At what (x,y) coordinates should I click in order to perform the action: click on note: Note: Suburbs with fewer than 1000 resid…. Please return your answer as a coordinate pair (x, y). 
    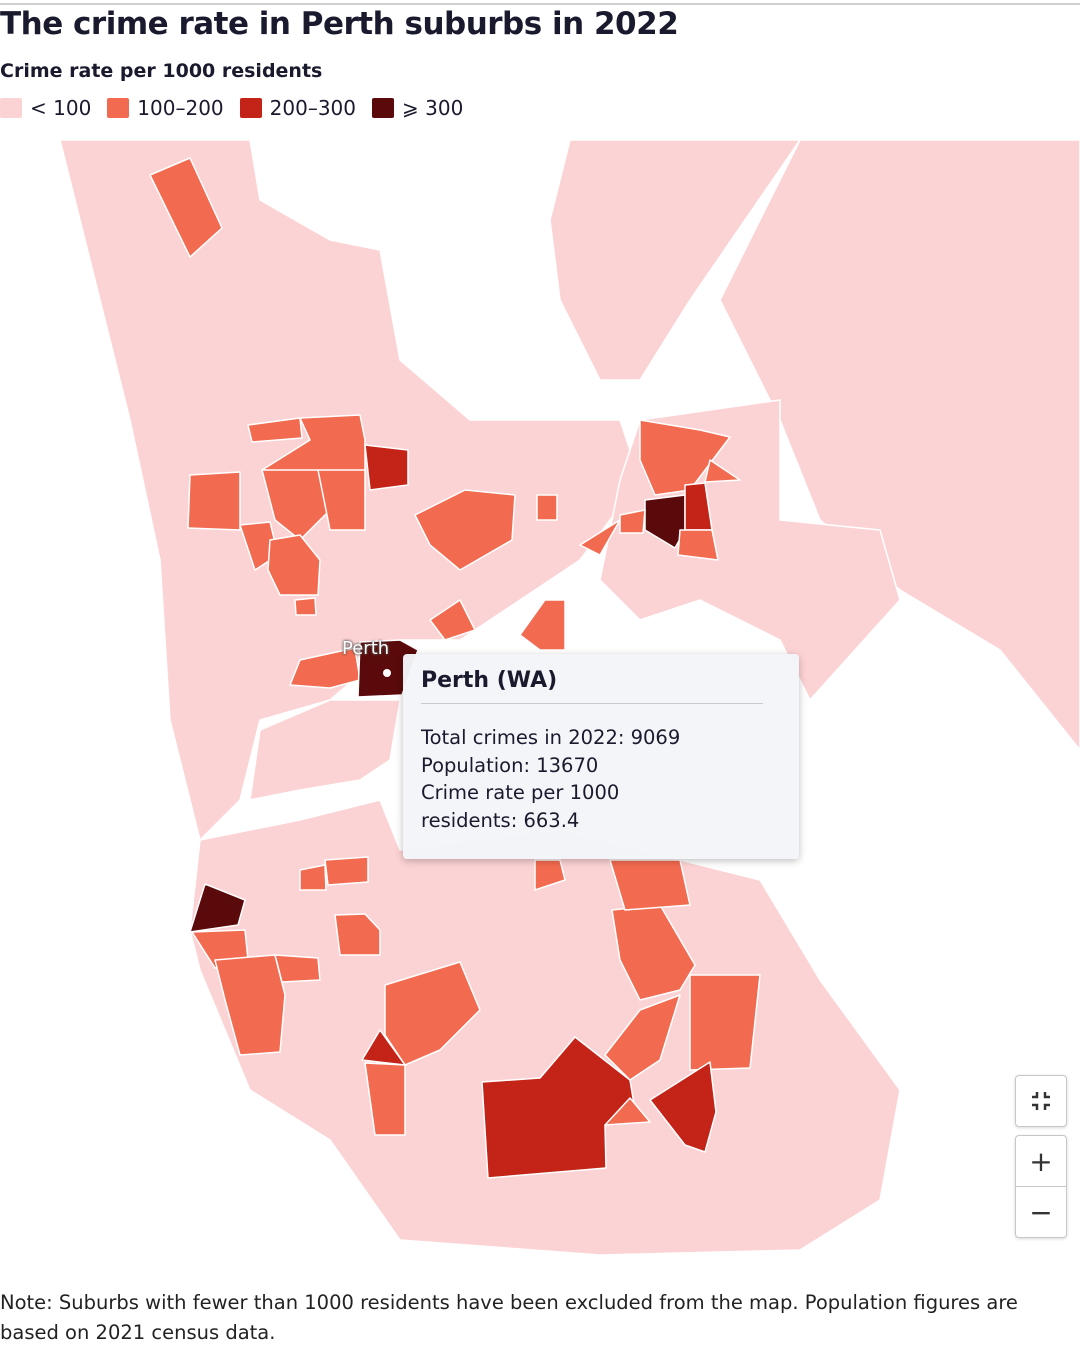
    Looking at the image, I should click on (509, 1317).